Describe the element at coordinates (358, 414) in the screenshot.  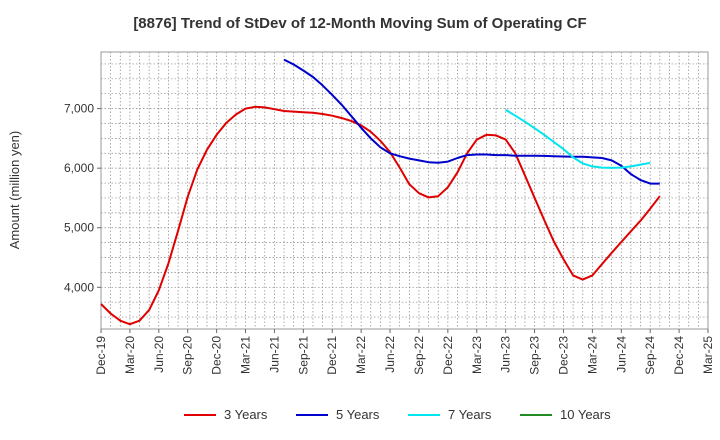
I see `legend-label: 5 Years` at that location.